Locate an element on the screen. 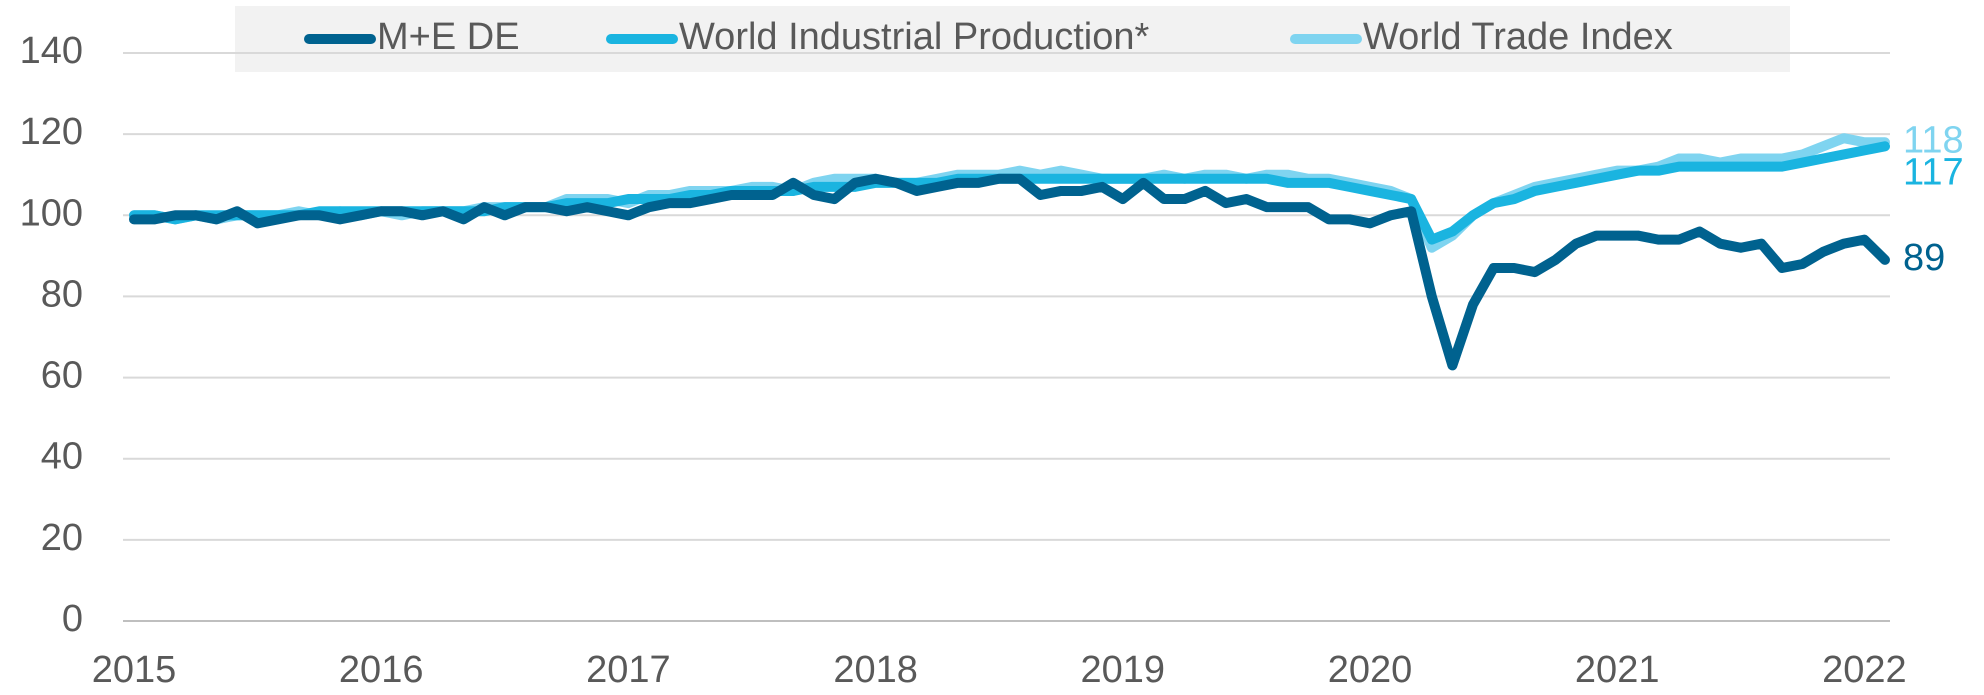  end-label: 89 is located at coordinates (1924, 258).